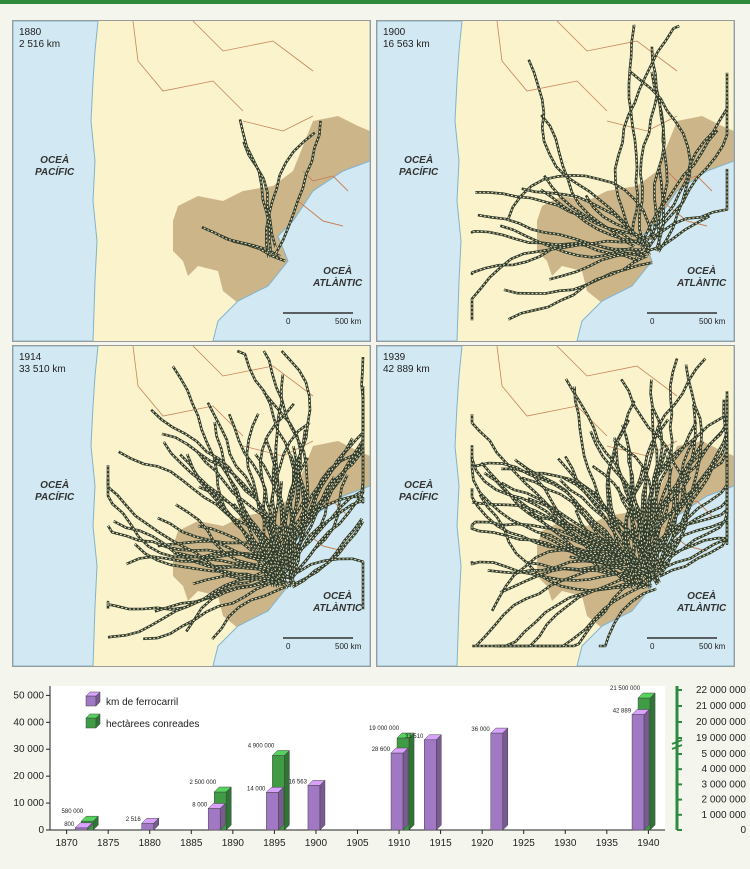  Describe the element at coordinates (482, 843) in the screenshot. I see `x-axis-tick: 1920` at that location.